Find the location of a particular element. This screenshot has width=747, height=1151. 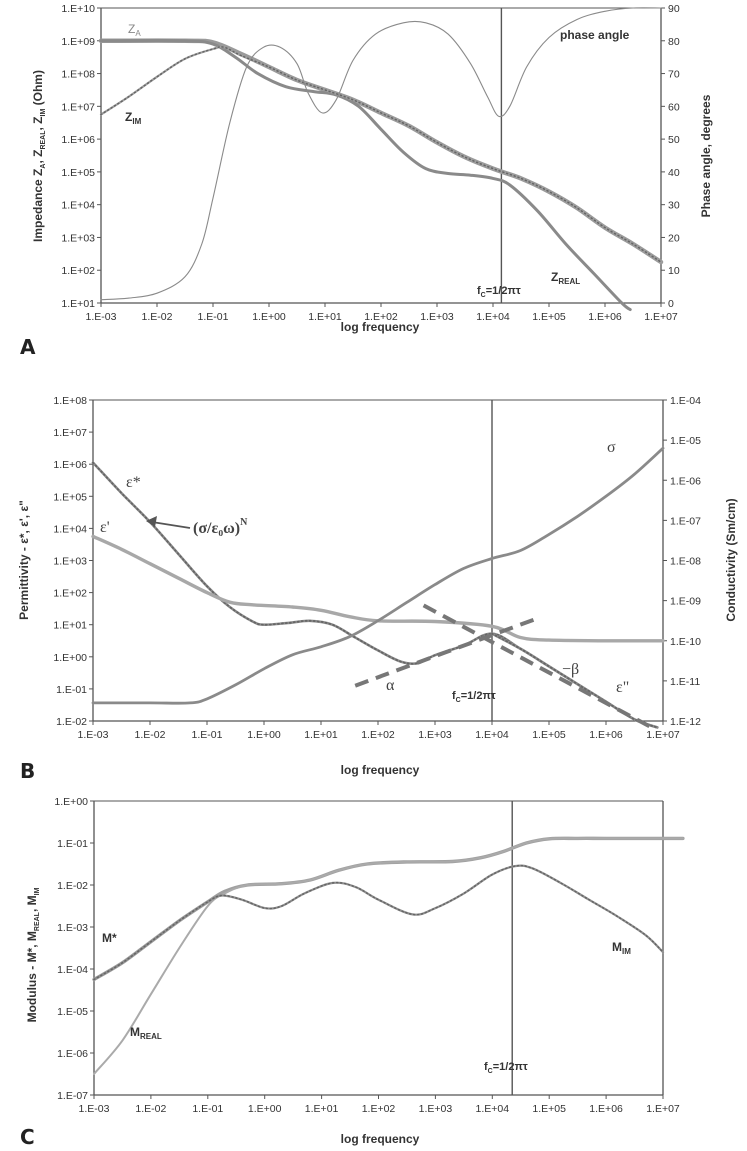

y-tick-label: 1.E+09 is located at coordinates (78, 42).